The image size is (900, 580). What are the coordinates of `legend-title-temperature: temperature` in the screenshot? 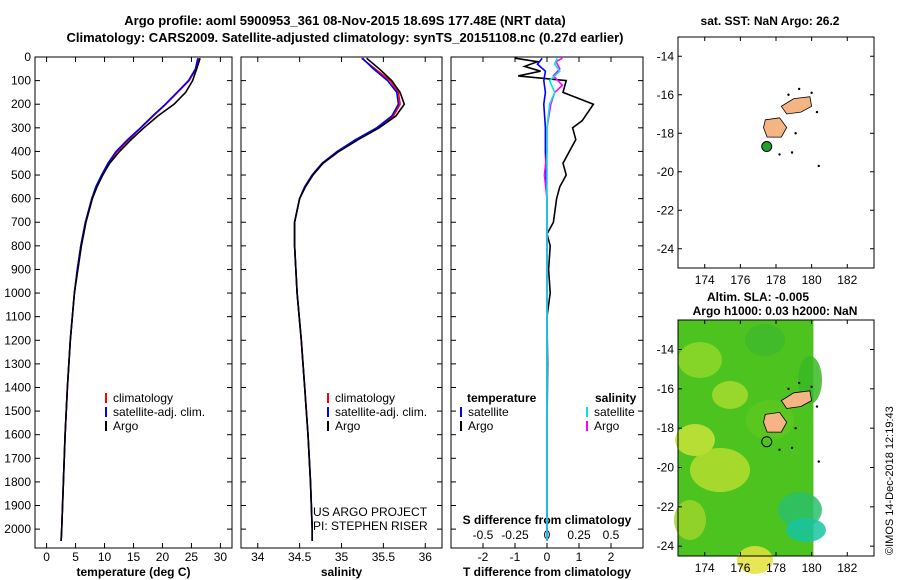 It's located at (502, 398).